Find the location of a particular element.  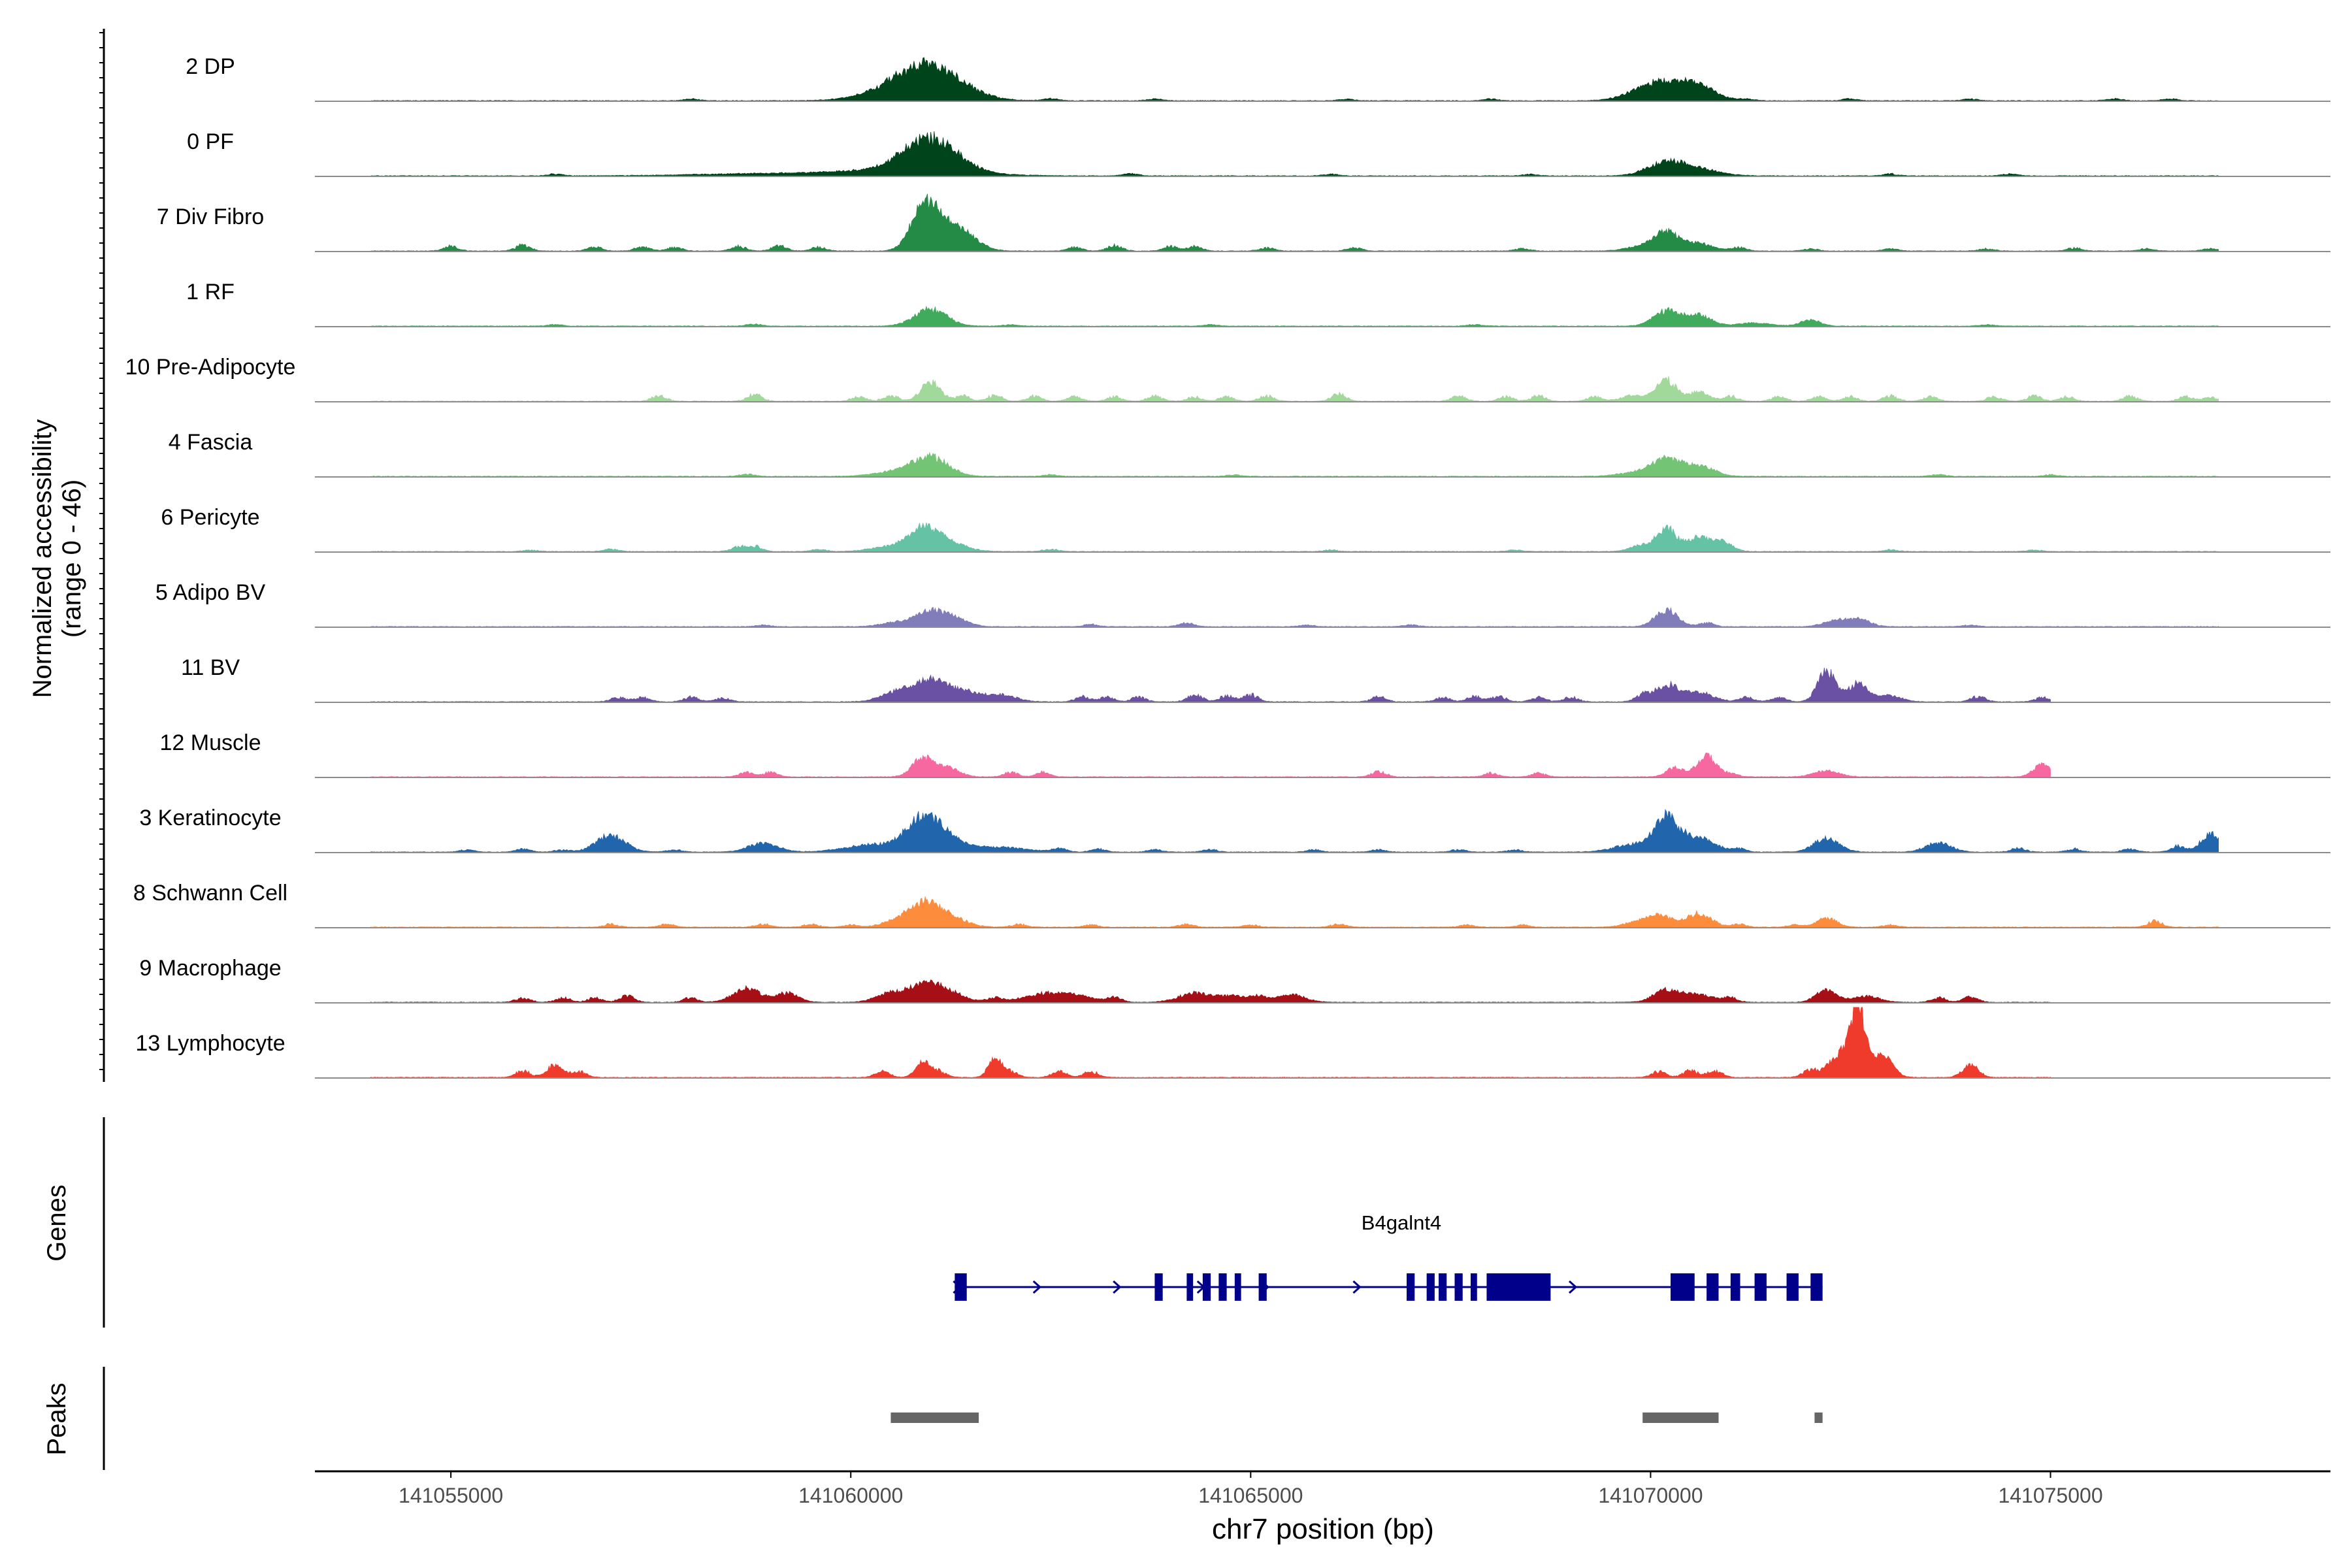

track-2-dp: 2 DP is located at coordinates (1258, 78).